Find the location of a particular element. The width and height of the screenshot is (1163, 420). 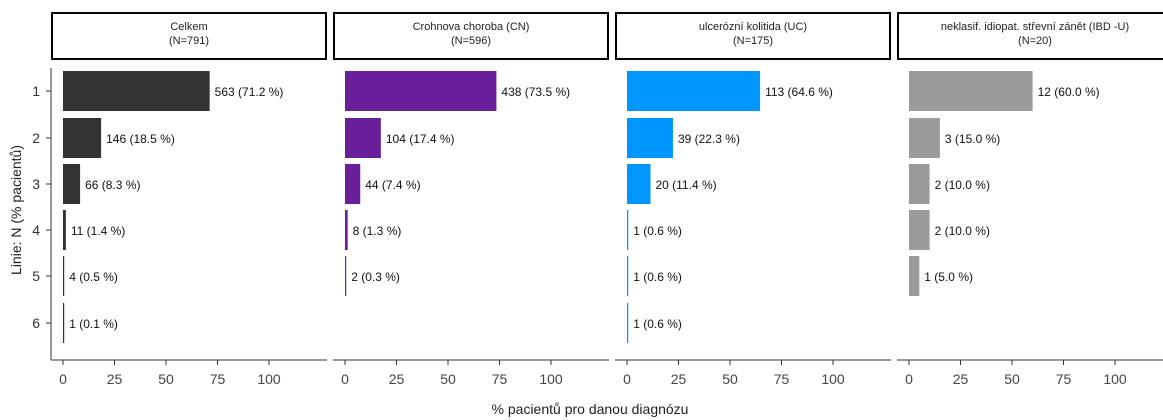

bar-data-label: 11 (1.4 %) is located at coordinates (98, 231).